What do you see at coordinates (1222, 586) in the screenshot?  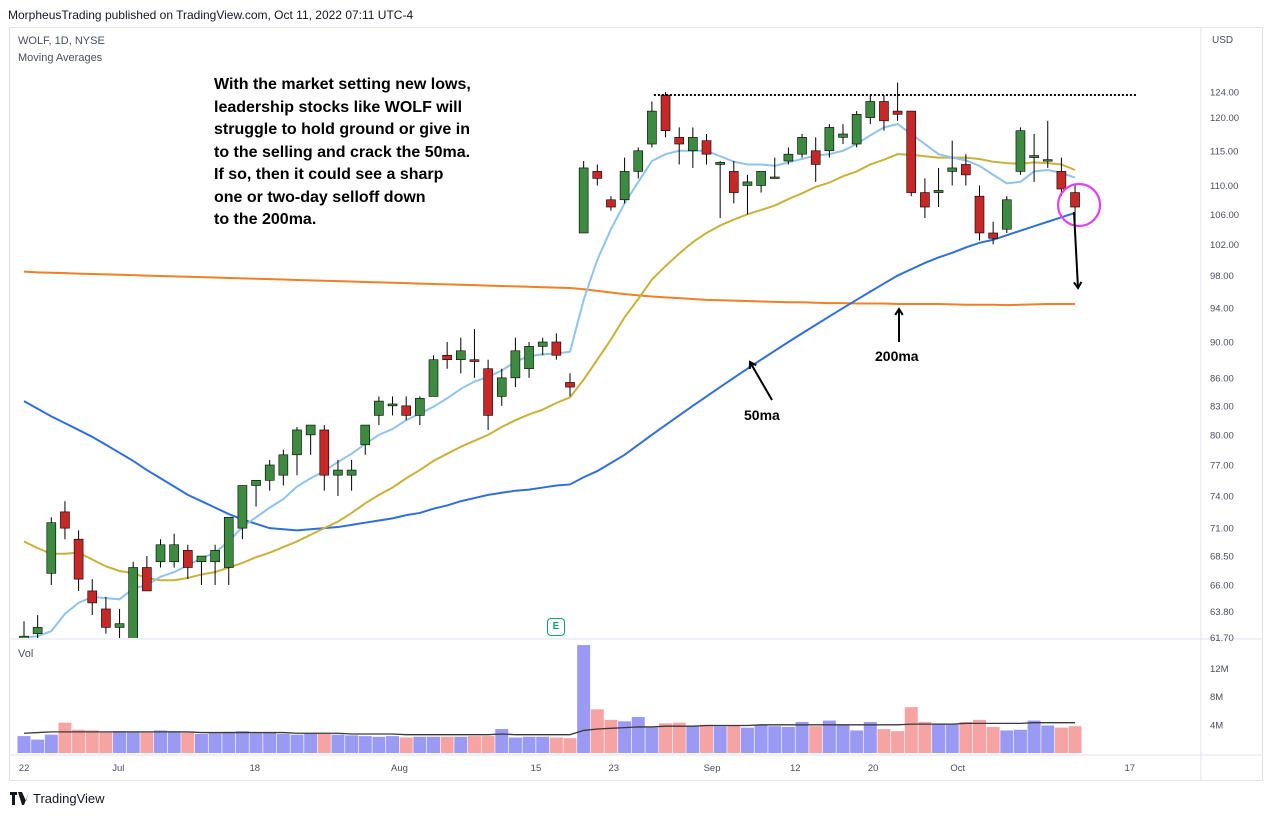 I see `price-tick-label: 66.00` at bounding box center [1222, 586].